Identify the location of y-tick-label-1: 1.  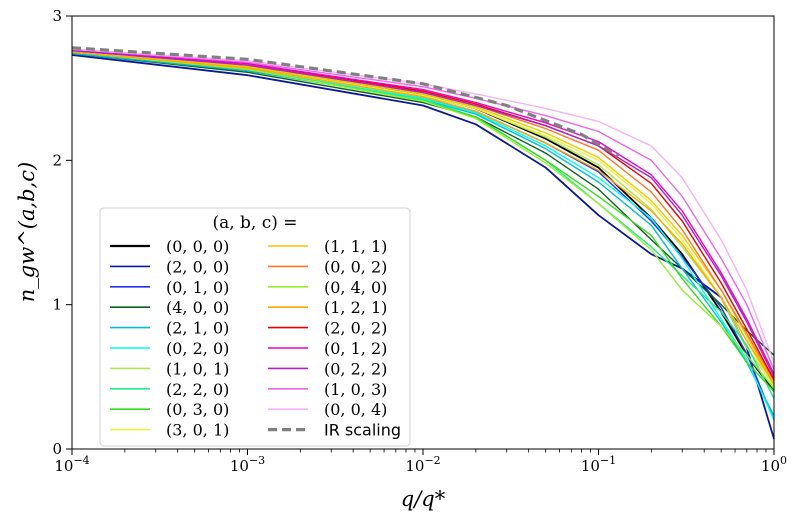
(57, 305).